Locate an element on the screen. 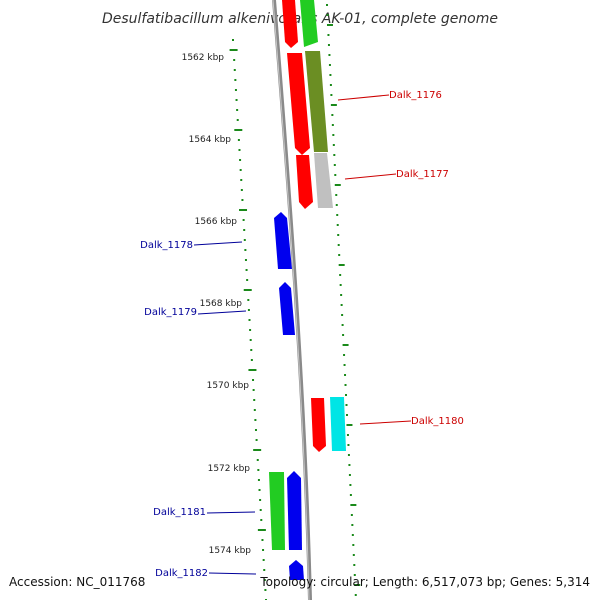 This screenshot has width=600, height=600. outer-scale-dashes is located at coordinates (343, 300).